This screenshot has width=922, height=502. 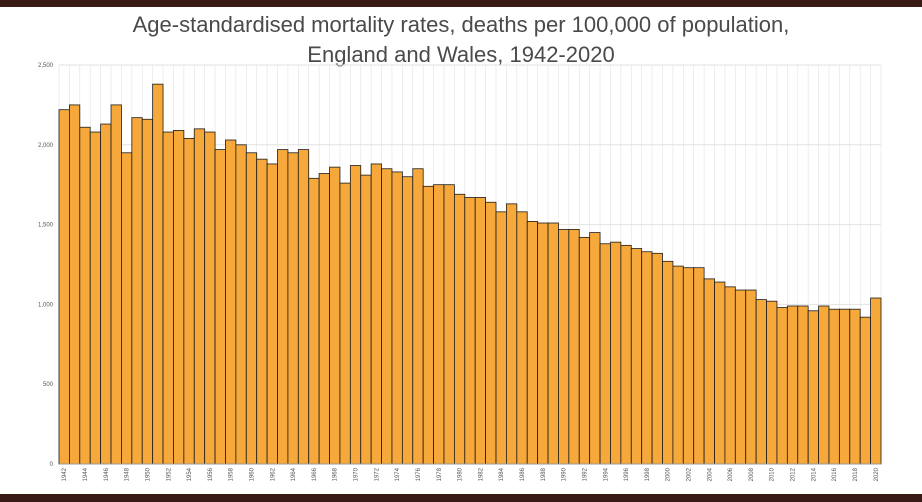 What do you see at coordinates (407, 320) in the screenshot?
I see `bar-1975` at bounding box center [407, 320].